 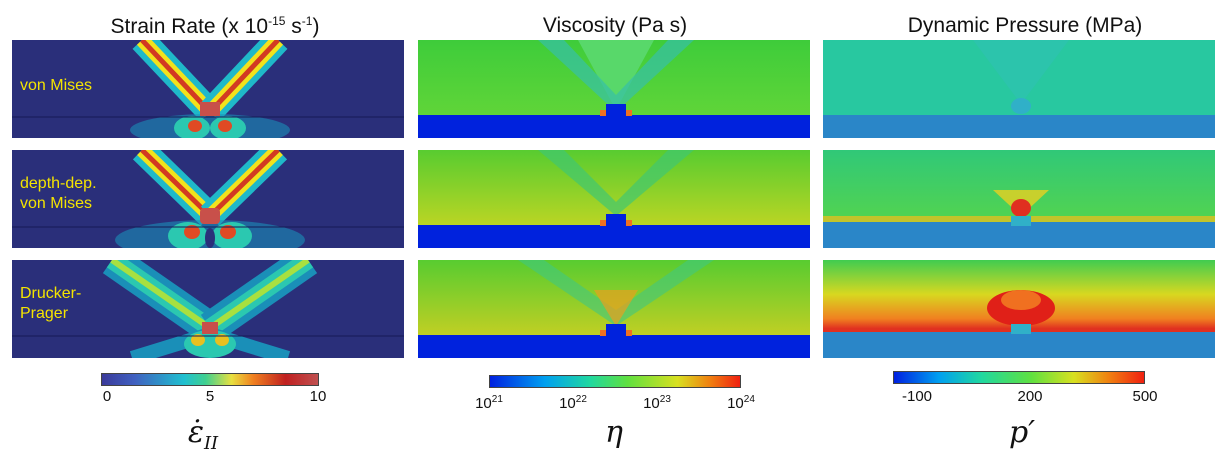 I want to click on dynamic-pressure-title: Dynamic Pressure (MPa), so click(x=1025, y=25).